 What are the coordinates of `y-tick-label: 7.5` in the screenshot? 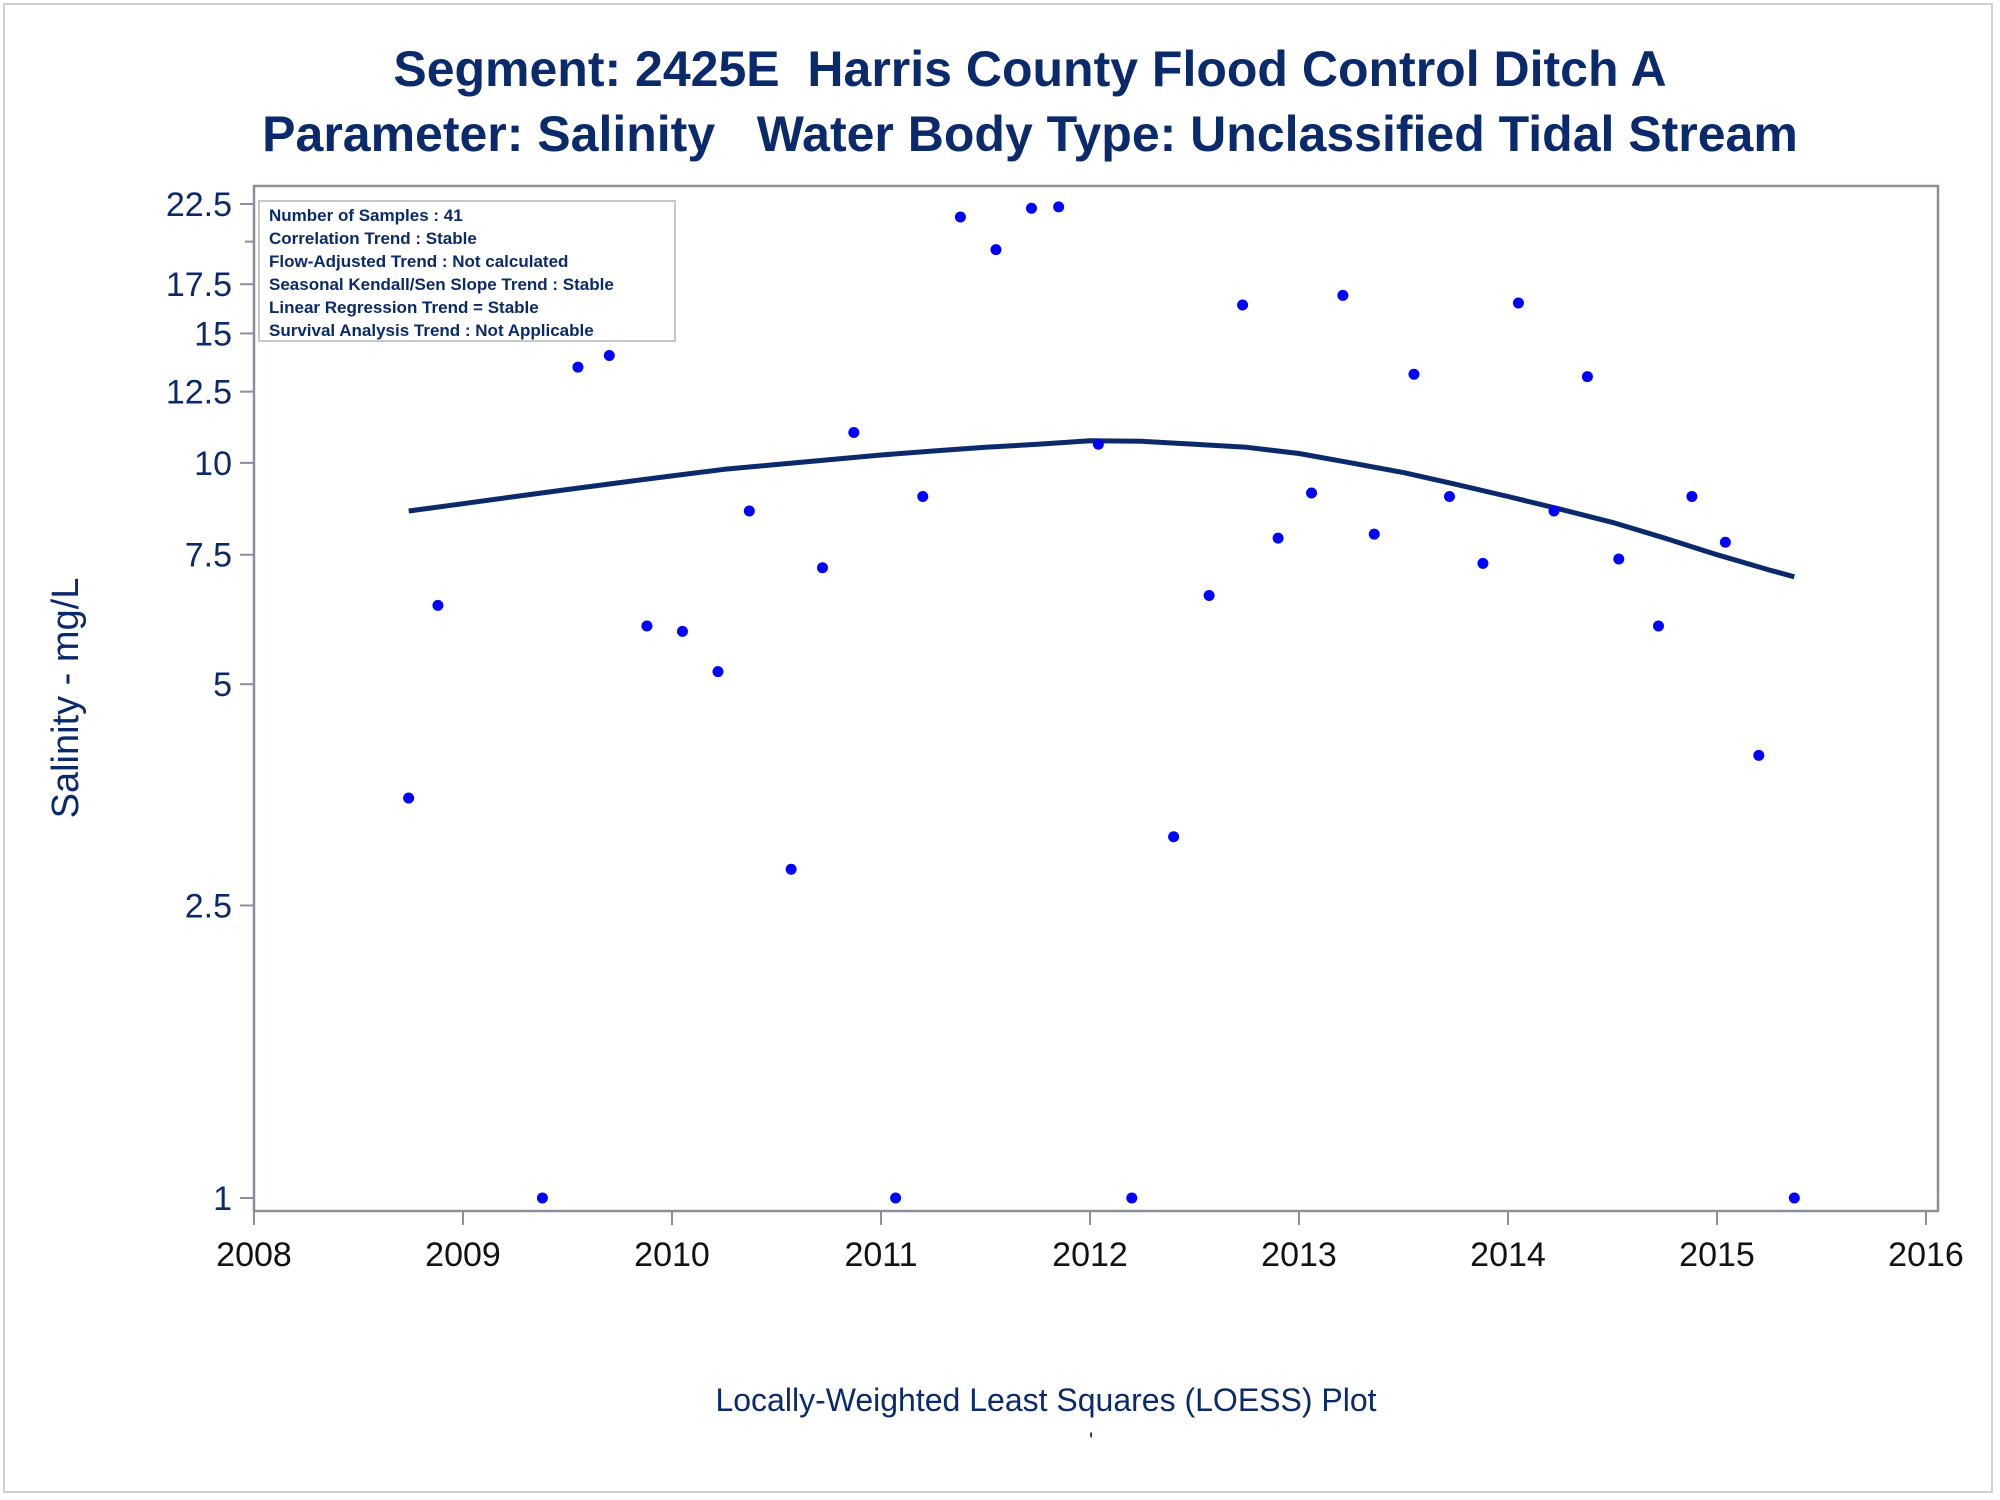 It's located at (208, 556).